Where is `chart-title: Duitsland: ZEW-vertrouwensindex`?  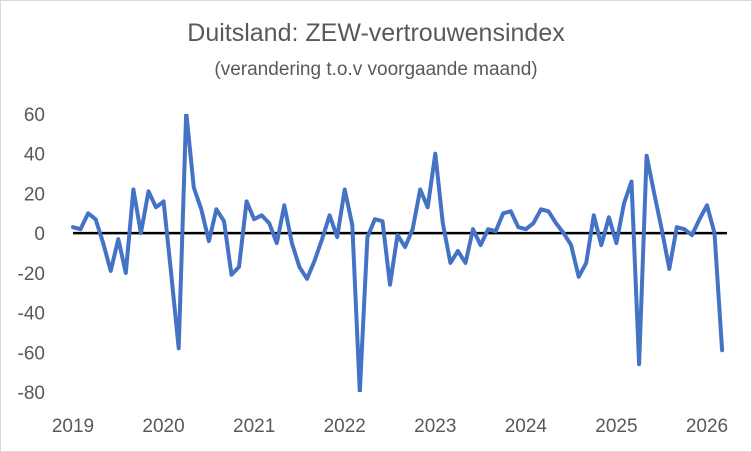
chart-title: Duitsland: ZEW-vertrouwensindex is located at coordinates (376, 33).